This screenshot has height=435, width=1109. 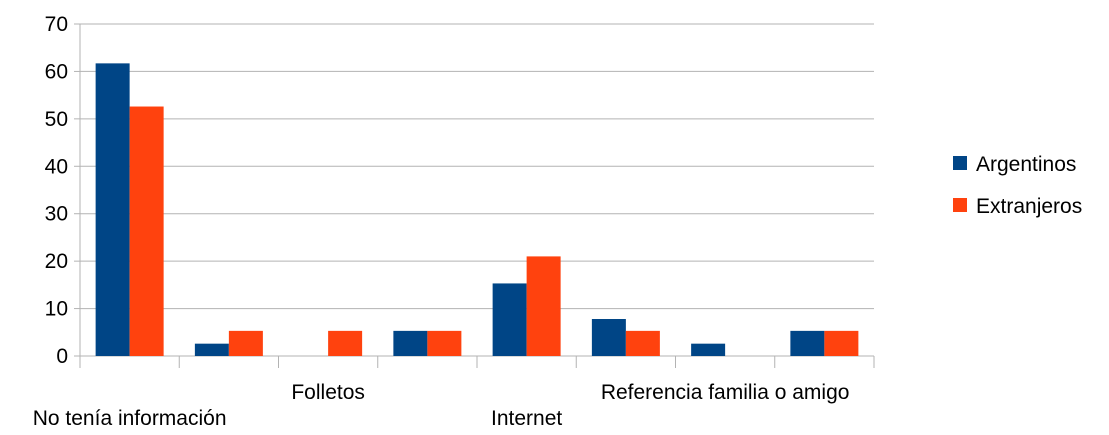 I want to click on y-axis-tick-labels: 0 10 20 30 40 50 60 70, so click(x=56, y=190).